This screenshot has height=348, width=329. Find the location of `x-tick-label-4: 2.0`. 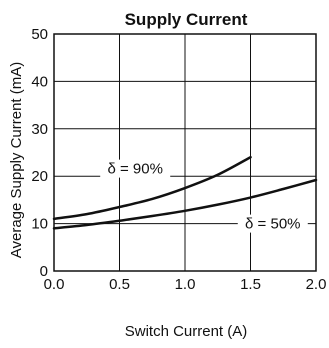

x-tick-label-4: 2.0 is located at coordinates (316, 284).